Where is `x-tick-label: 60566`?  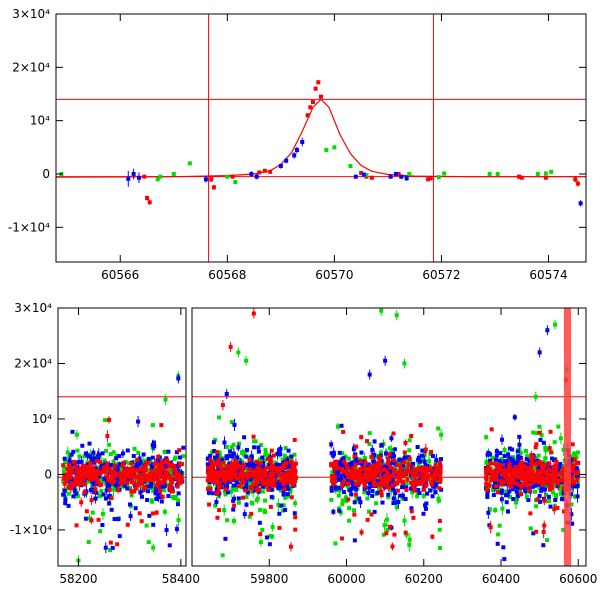 x-tick-label: 60566 is located at coordinates (120, 275).